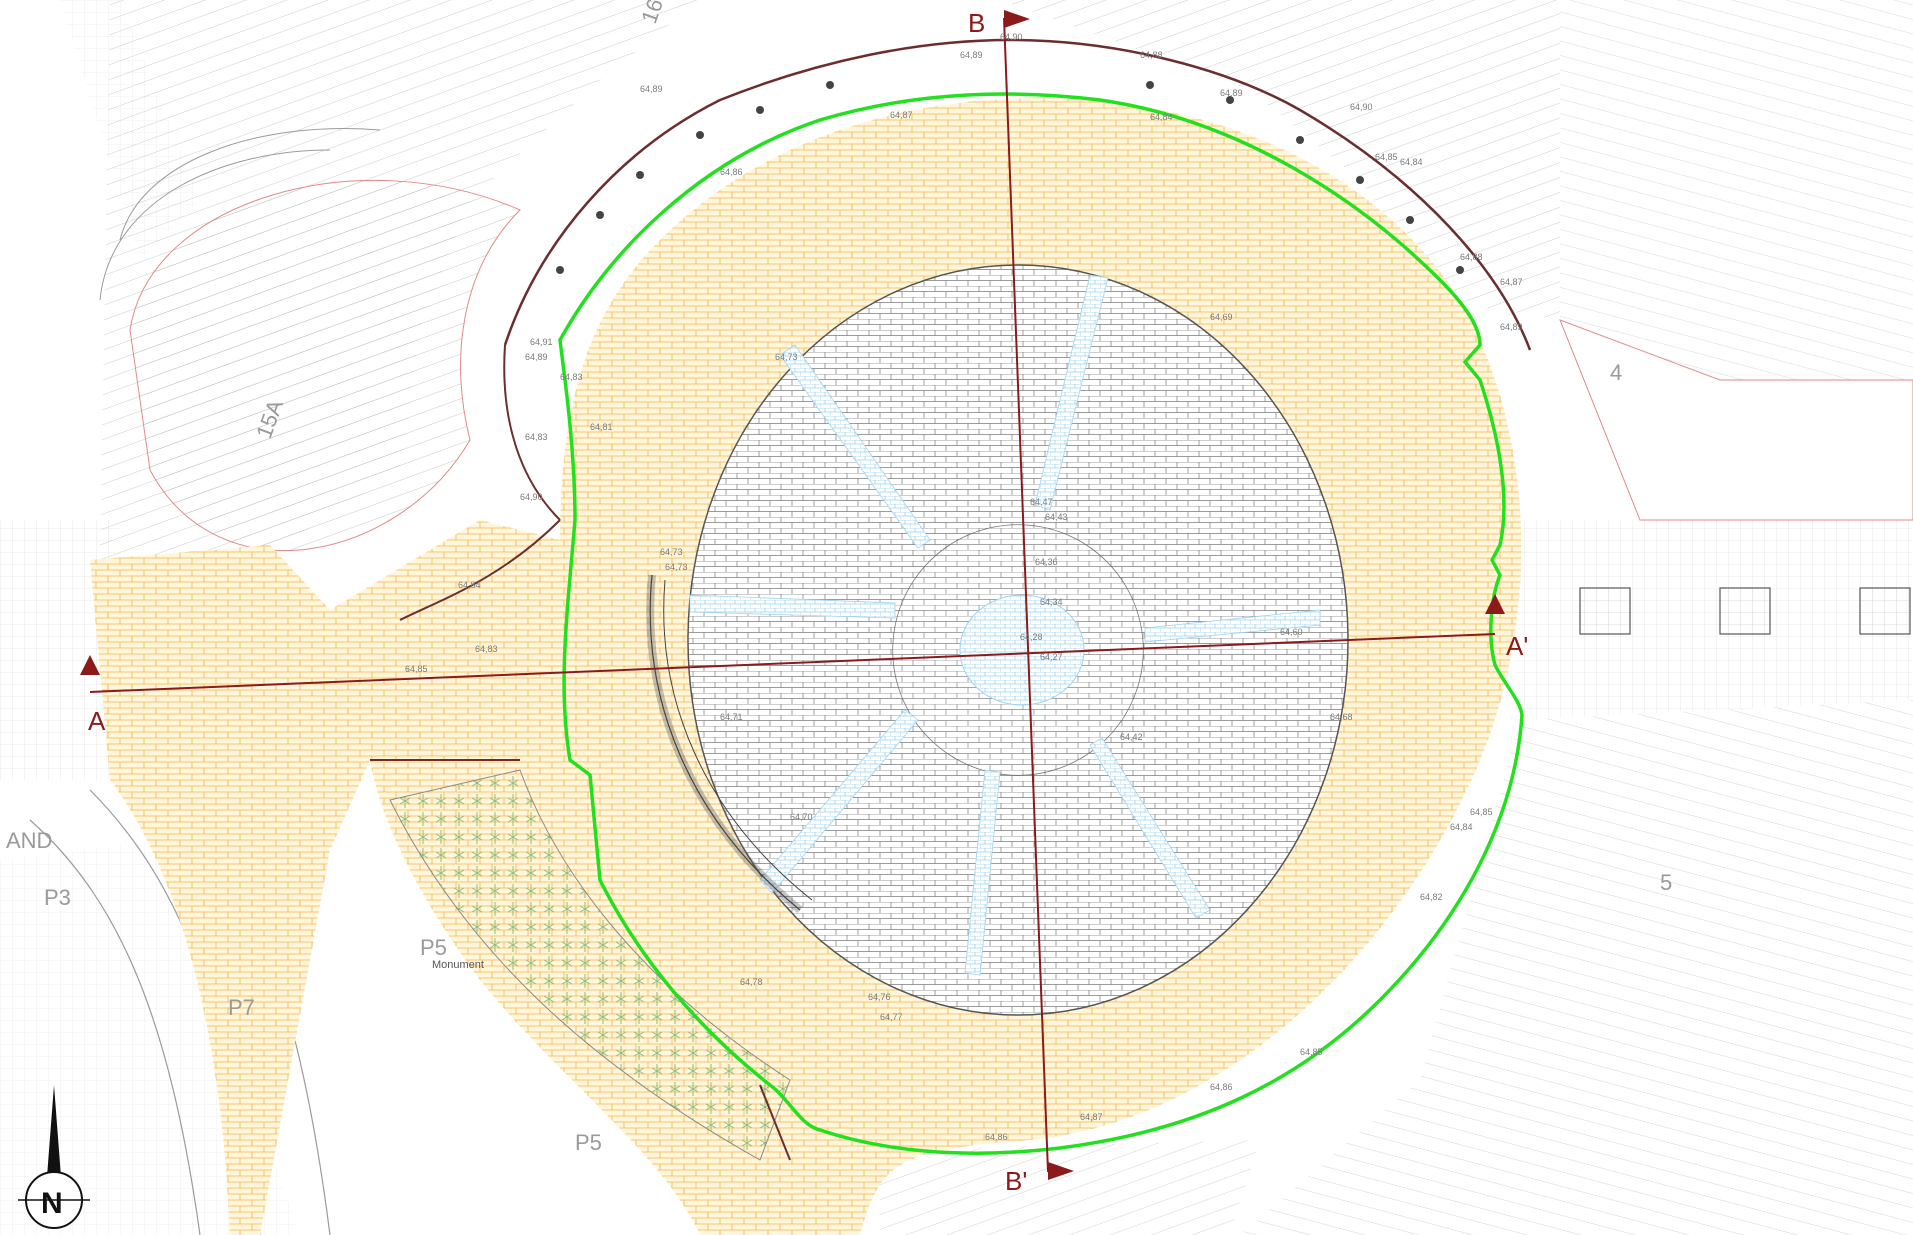 The image size is (1913, 1235). I want to click on zone-label-5: 5, so click(1666, 882).